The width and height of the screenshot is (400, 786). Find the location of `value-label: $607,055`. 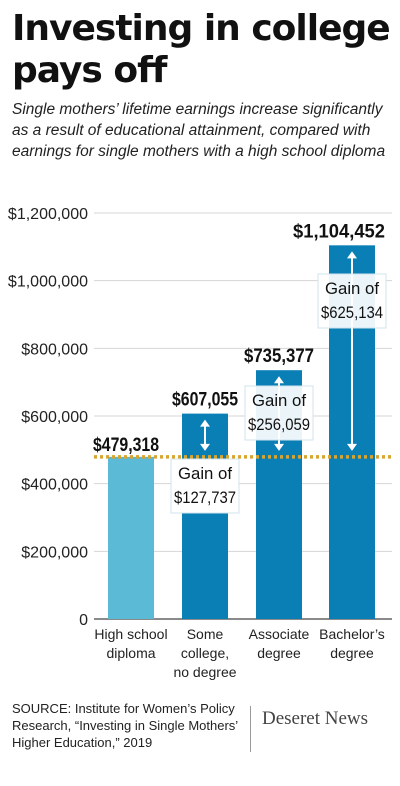

value-label: $607,055 is located at coordinates (205, 400).